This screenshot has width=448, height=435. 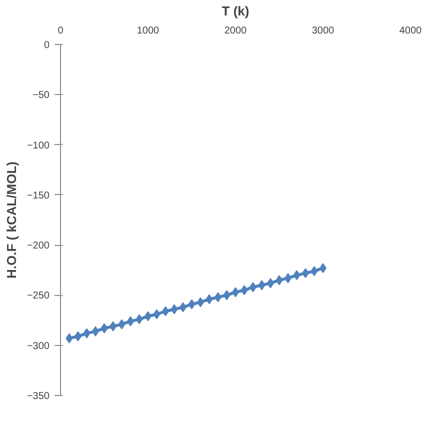 What do you see at coordinates (410, 31) in the screenshot?
I see `x-tick-label: 4000` at bounding box center [410, 31].